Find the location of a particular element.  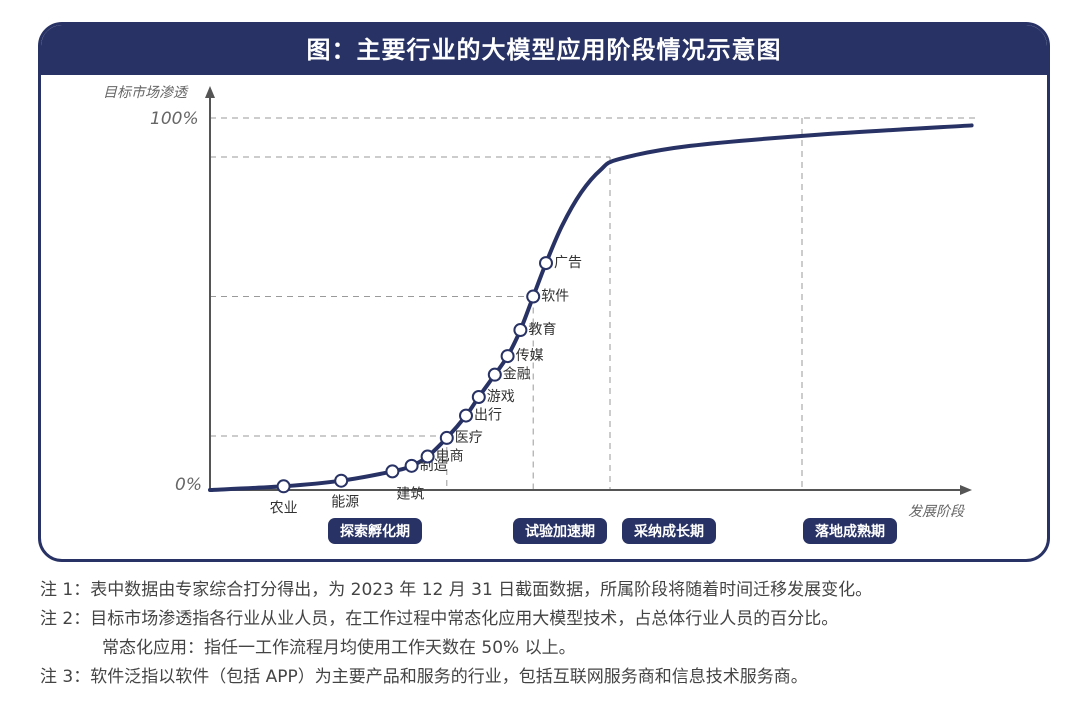

stage-label: 落地成熟期 is located at coordinates (850, 531).